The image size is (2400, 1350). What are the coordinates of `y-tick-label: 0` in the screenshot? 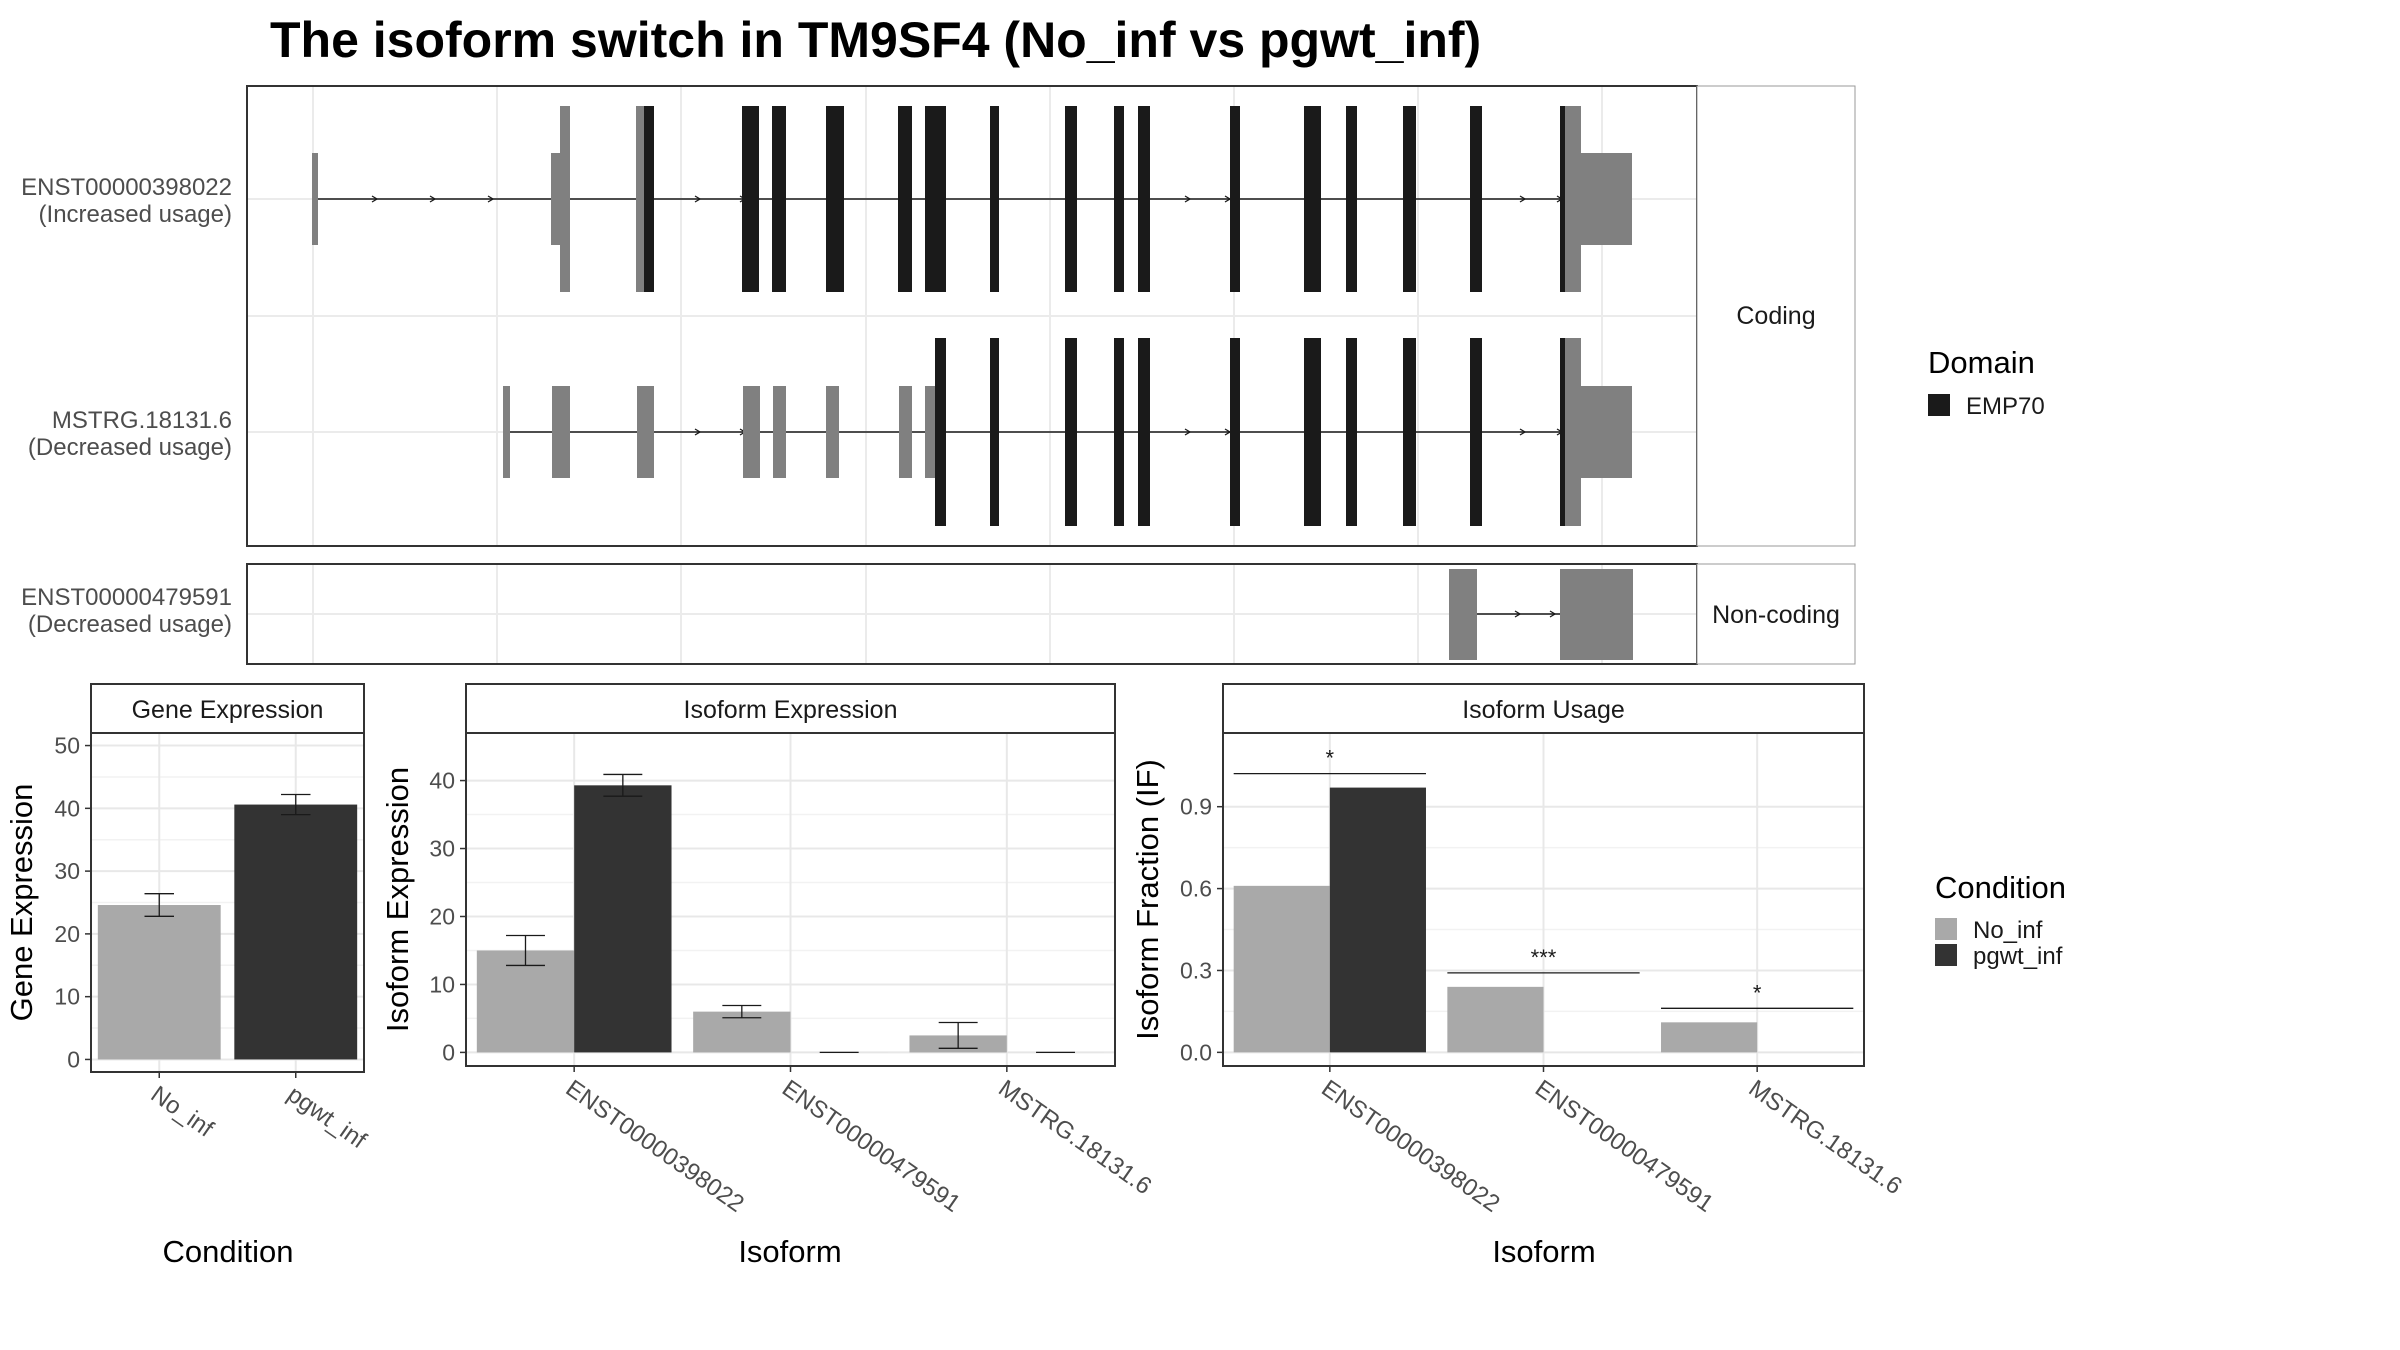 It's located at (448, 1052).